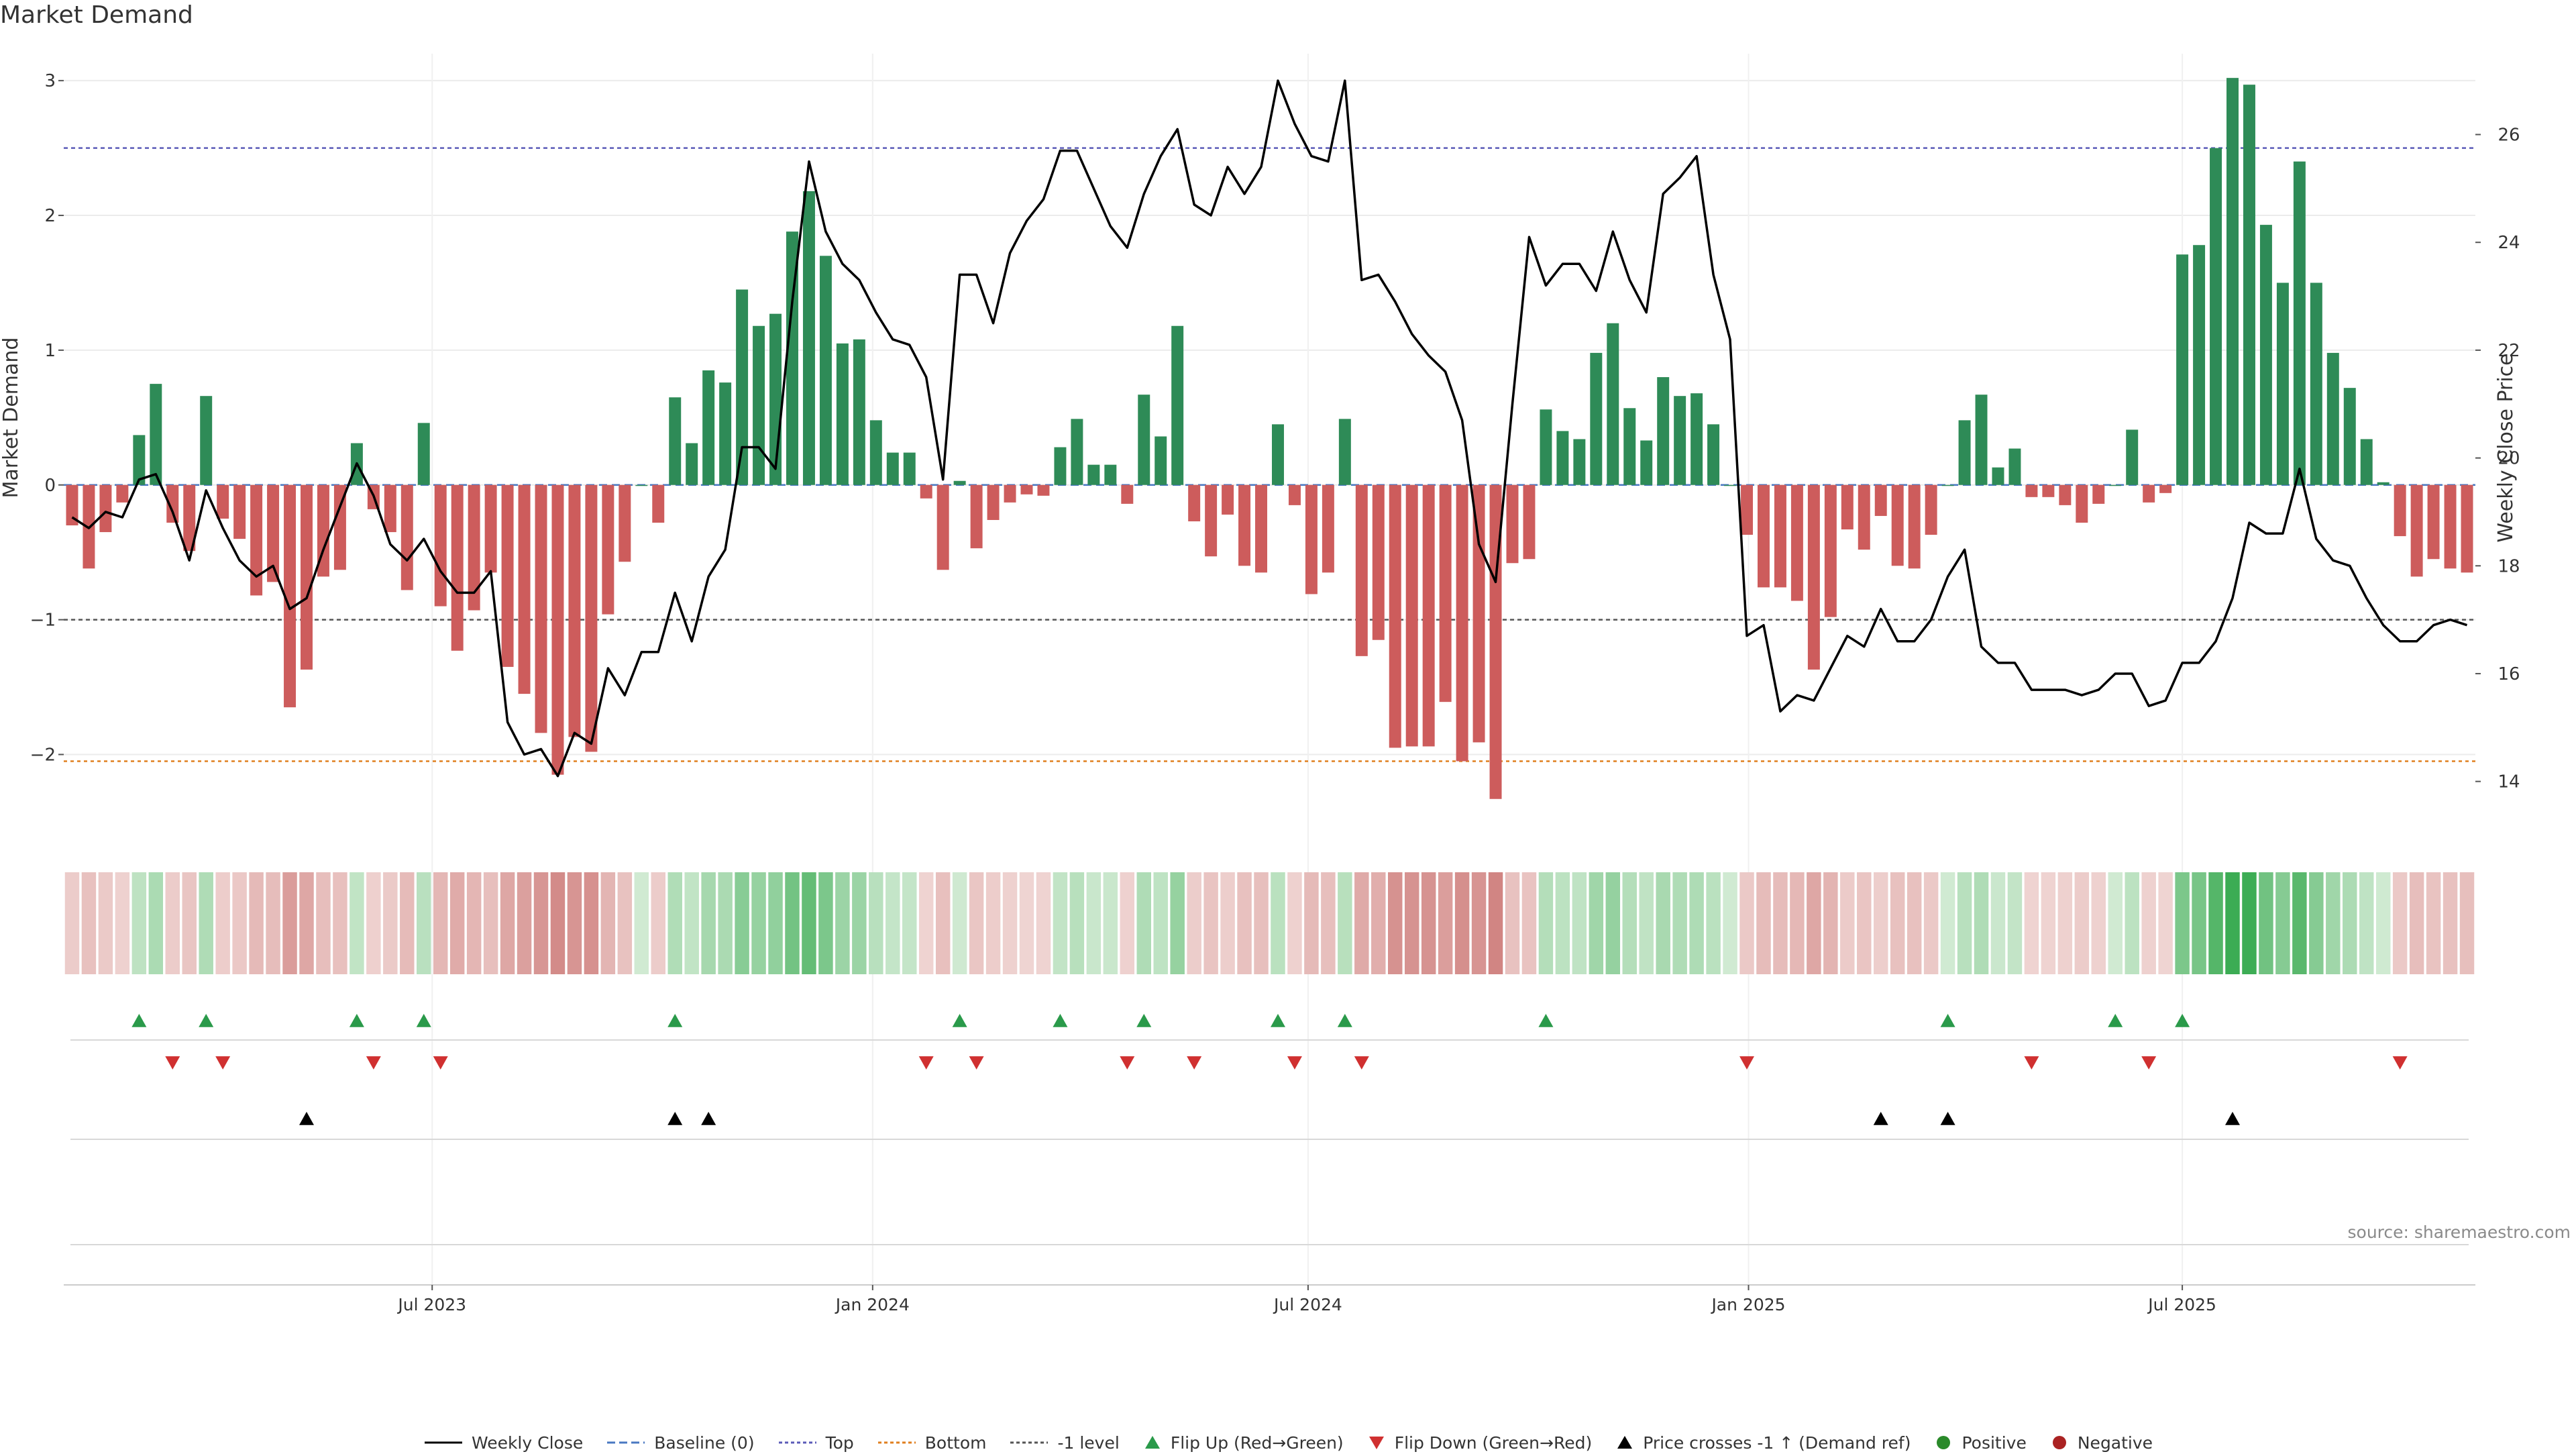  Describe the element at coordinates (1479, 1443) in the screenshot. I see `legend-item-flip_down: Flip Down (Green→Red)` at that location.